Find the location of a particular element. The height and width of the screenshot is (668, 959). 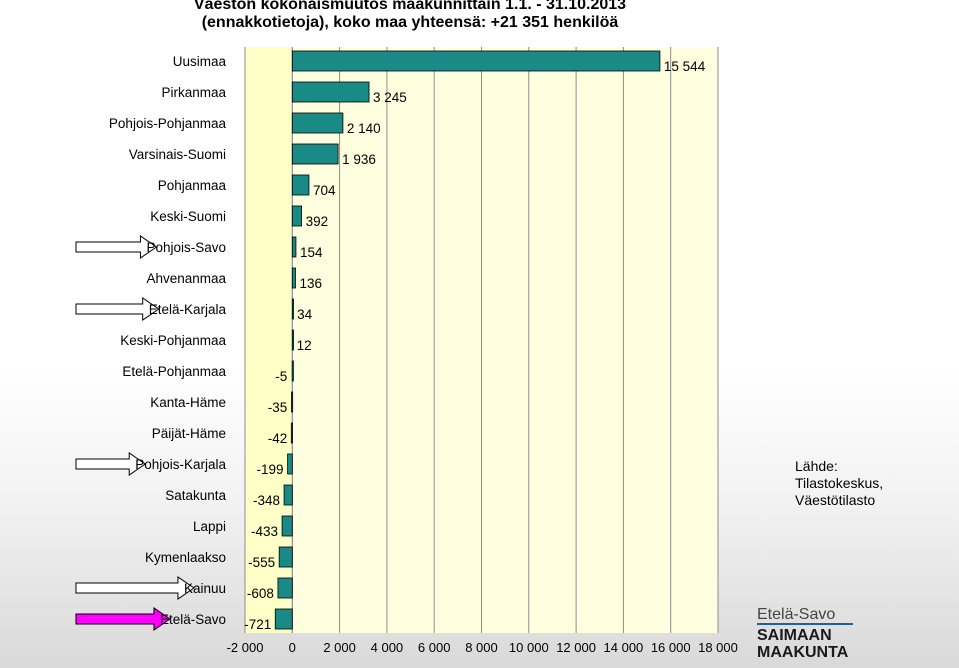

value-label: -608 is located at coordinates (260, 593).